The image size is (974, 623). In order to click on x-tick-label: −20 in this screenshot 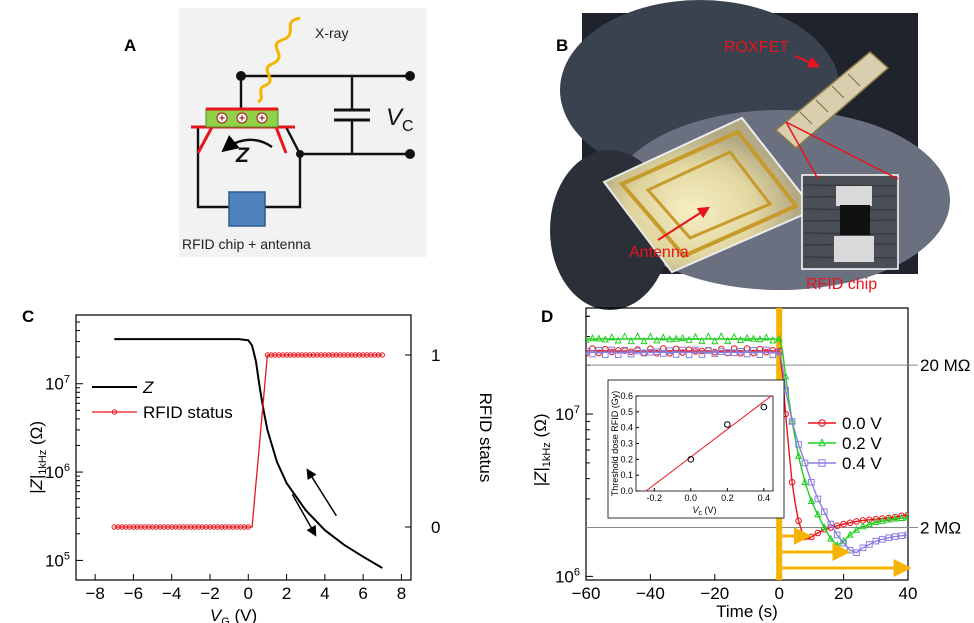, I will do `click(714, 593)`.